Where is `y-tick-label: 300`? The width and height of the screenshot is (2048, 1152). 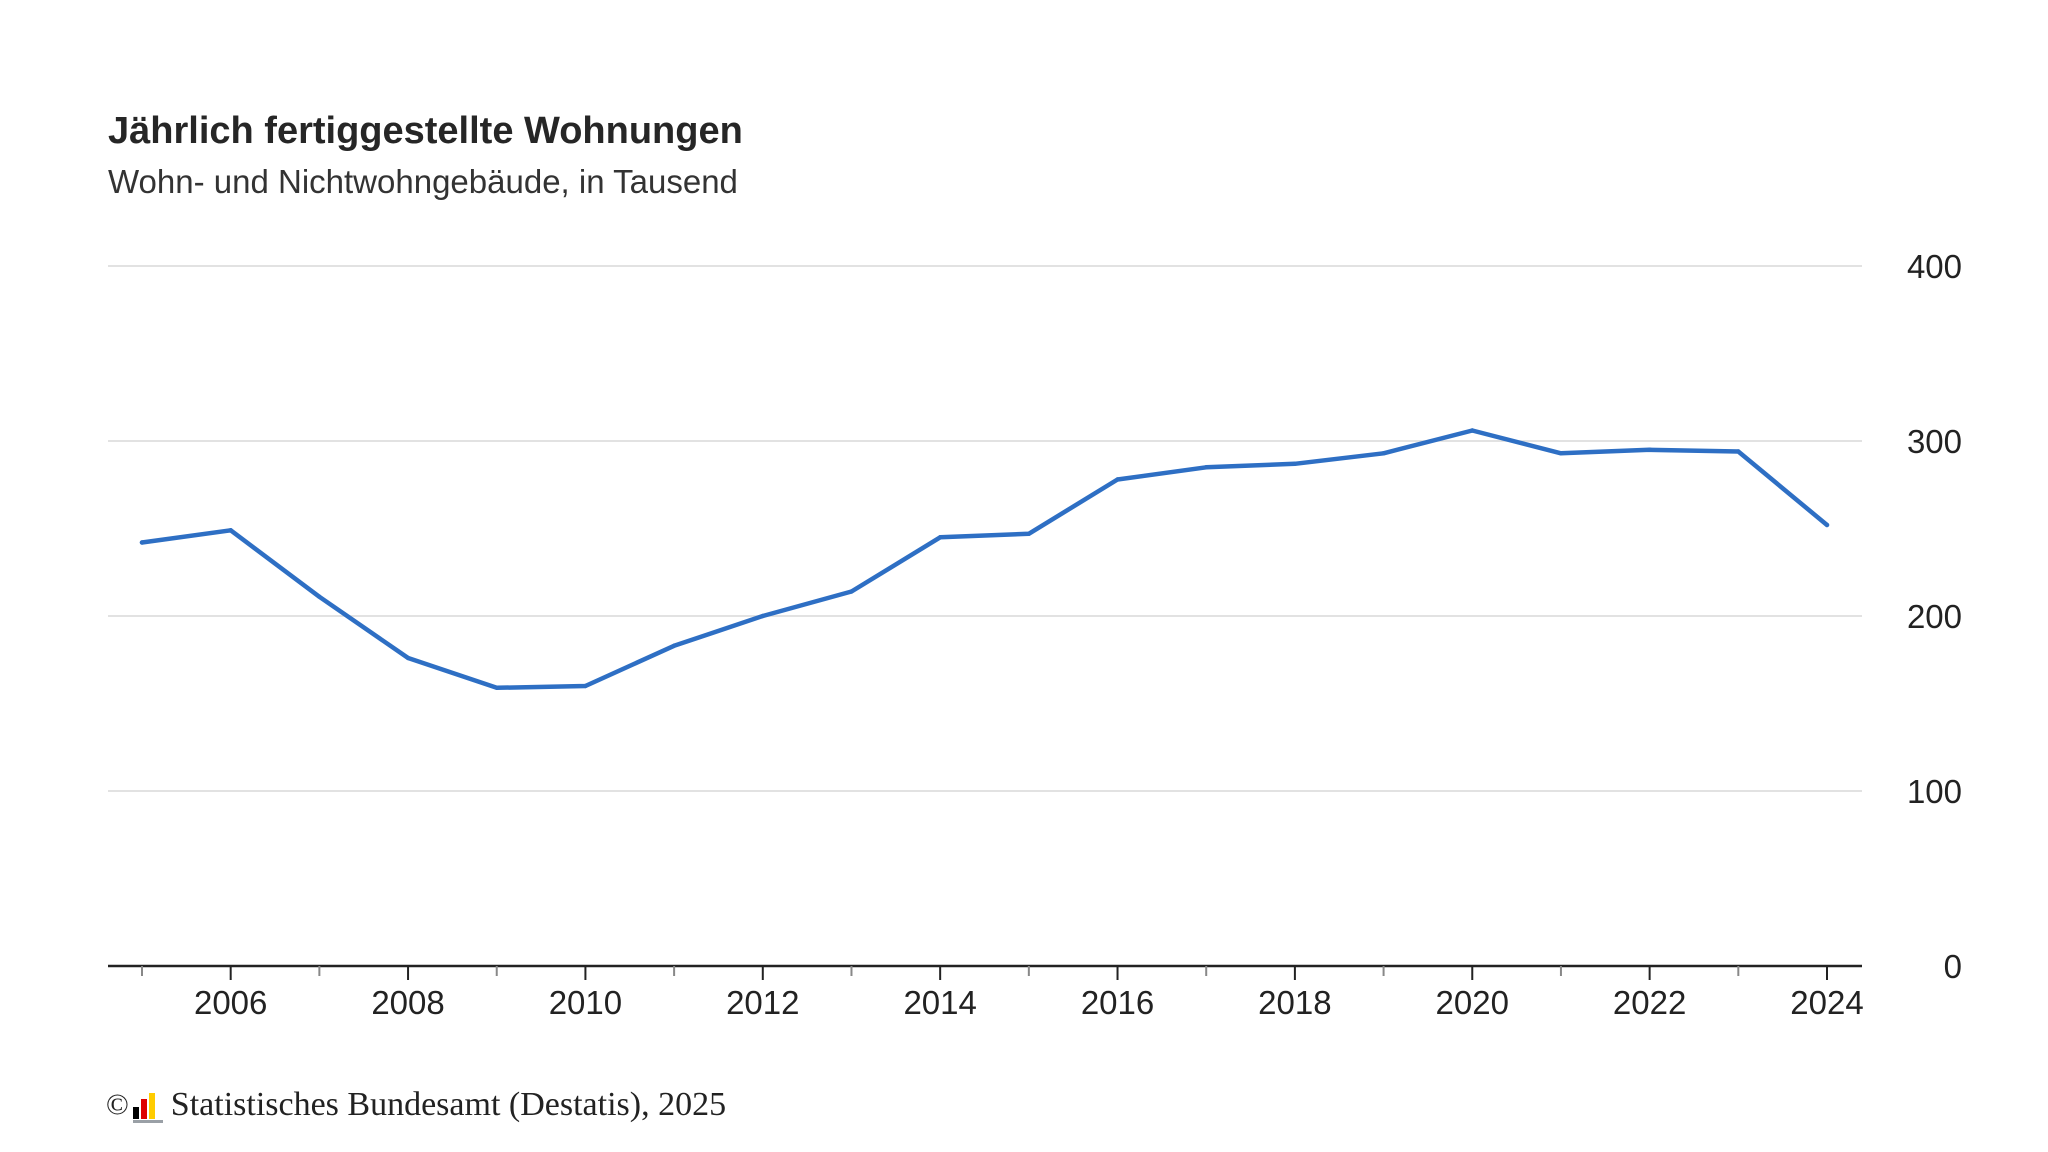
y-tick-label: 300 is located at coordinates (1934, 441).